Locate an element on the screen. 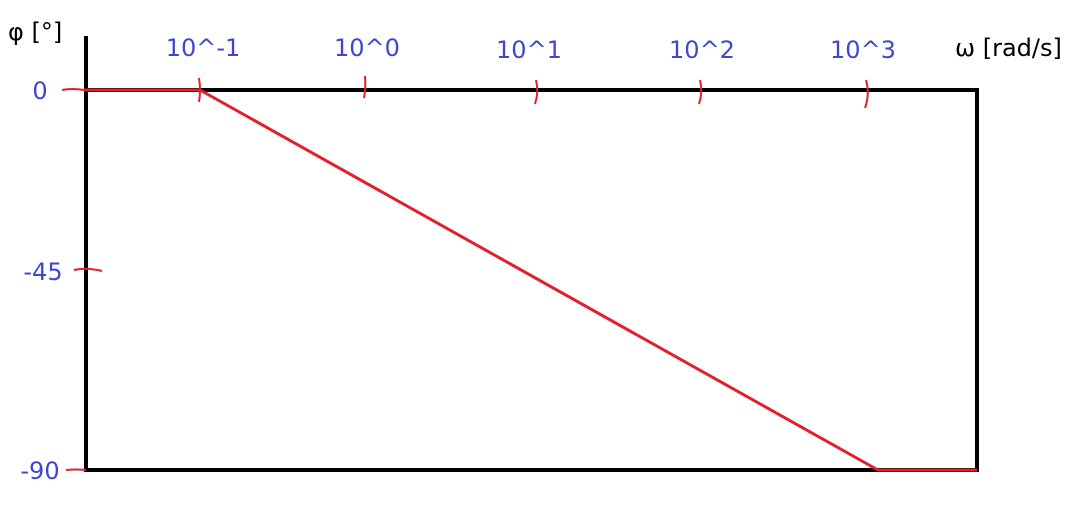 The width and height of the screenshot is (1079, 506). x-tick-label: 10^2 is located at coordinates (702, 50).